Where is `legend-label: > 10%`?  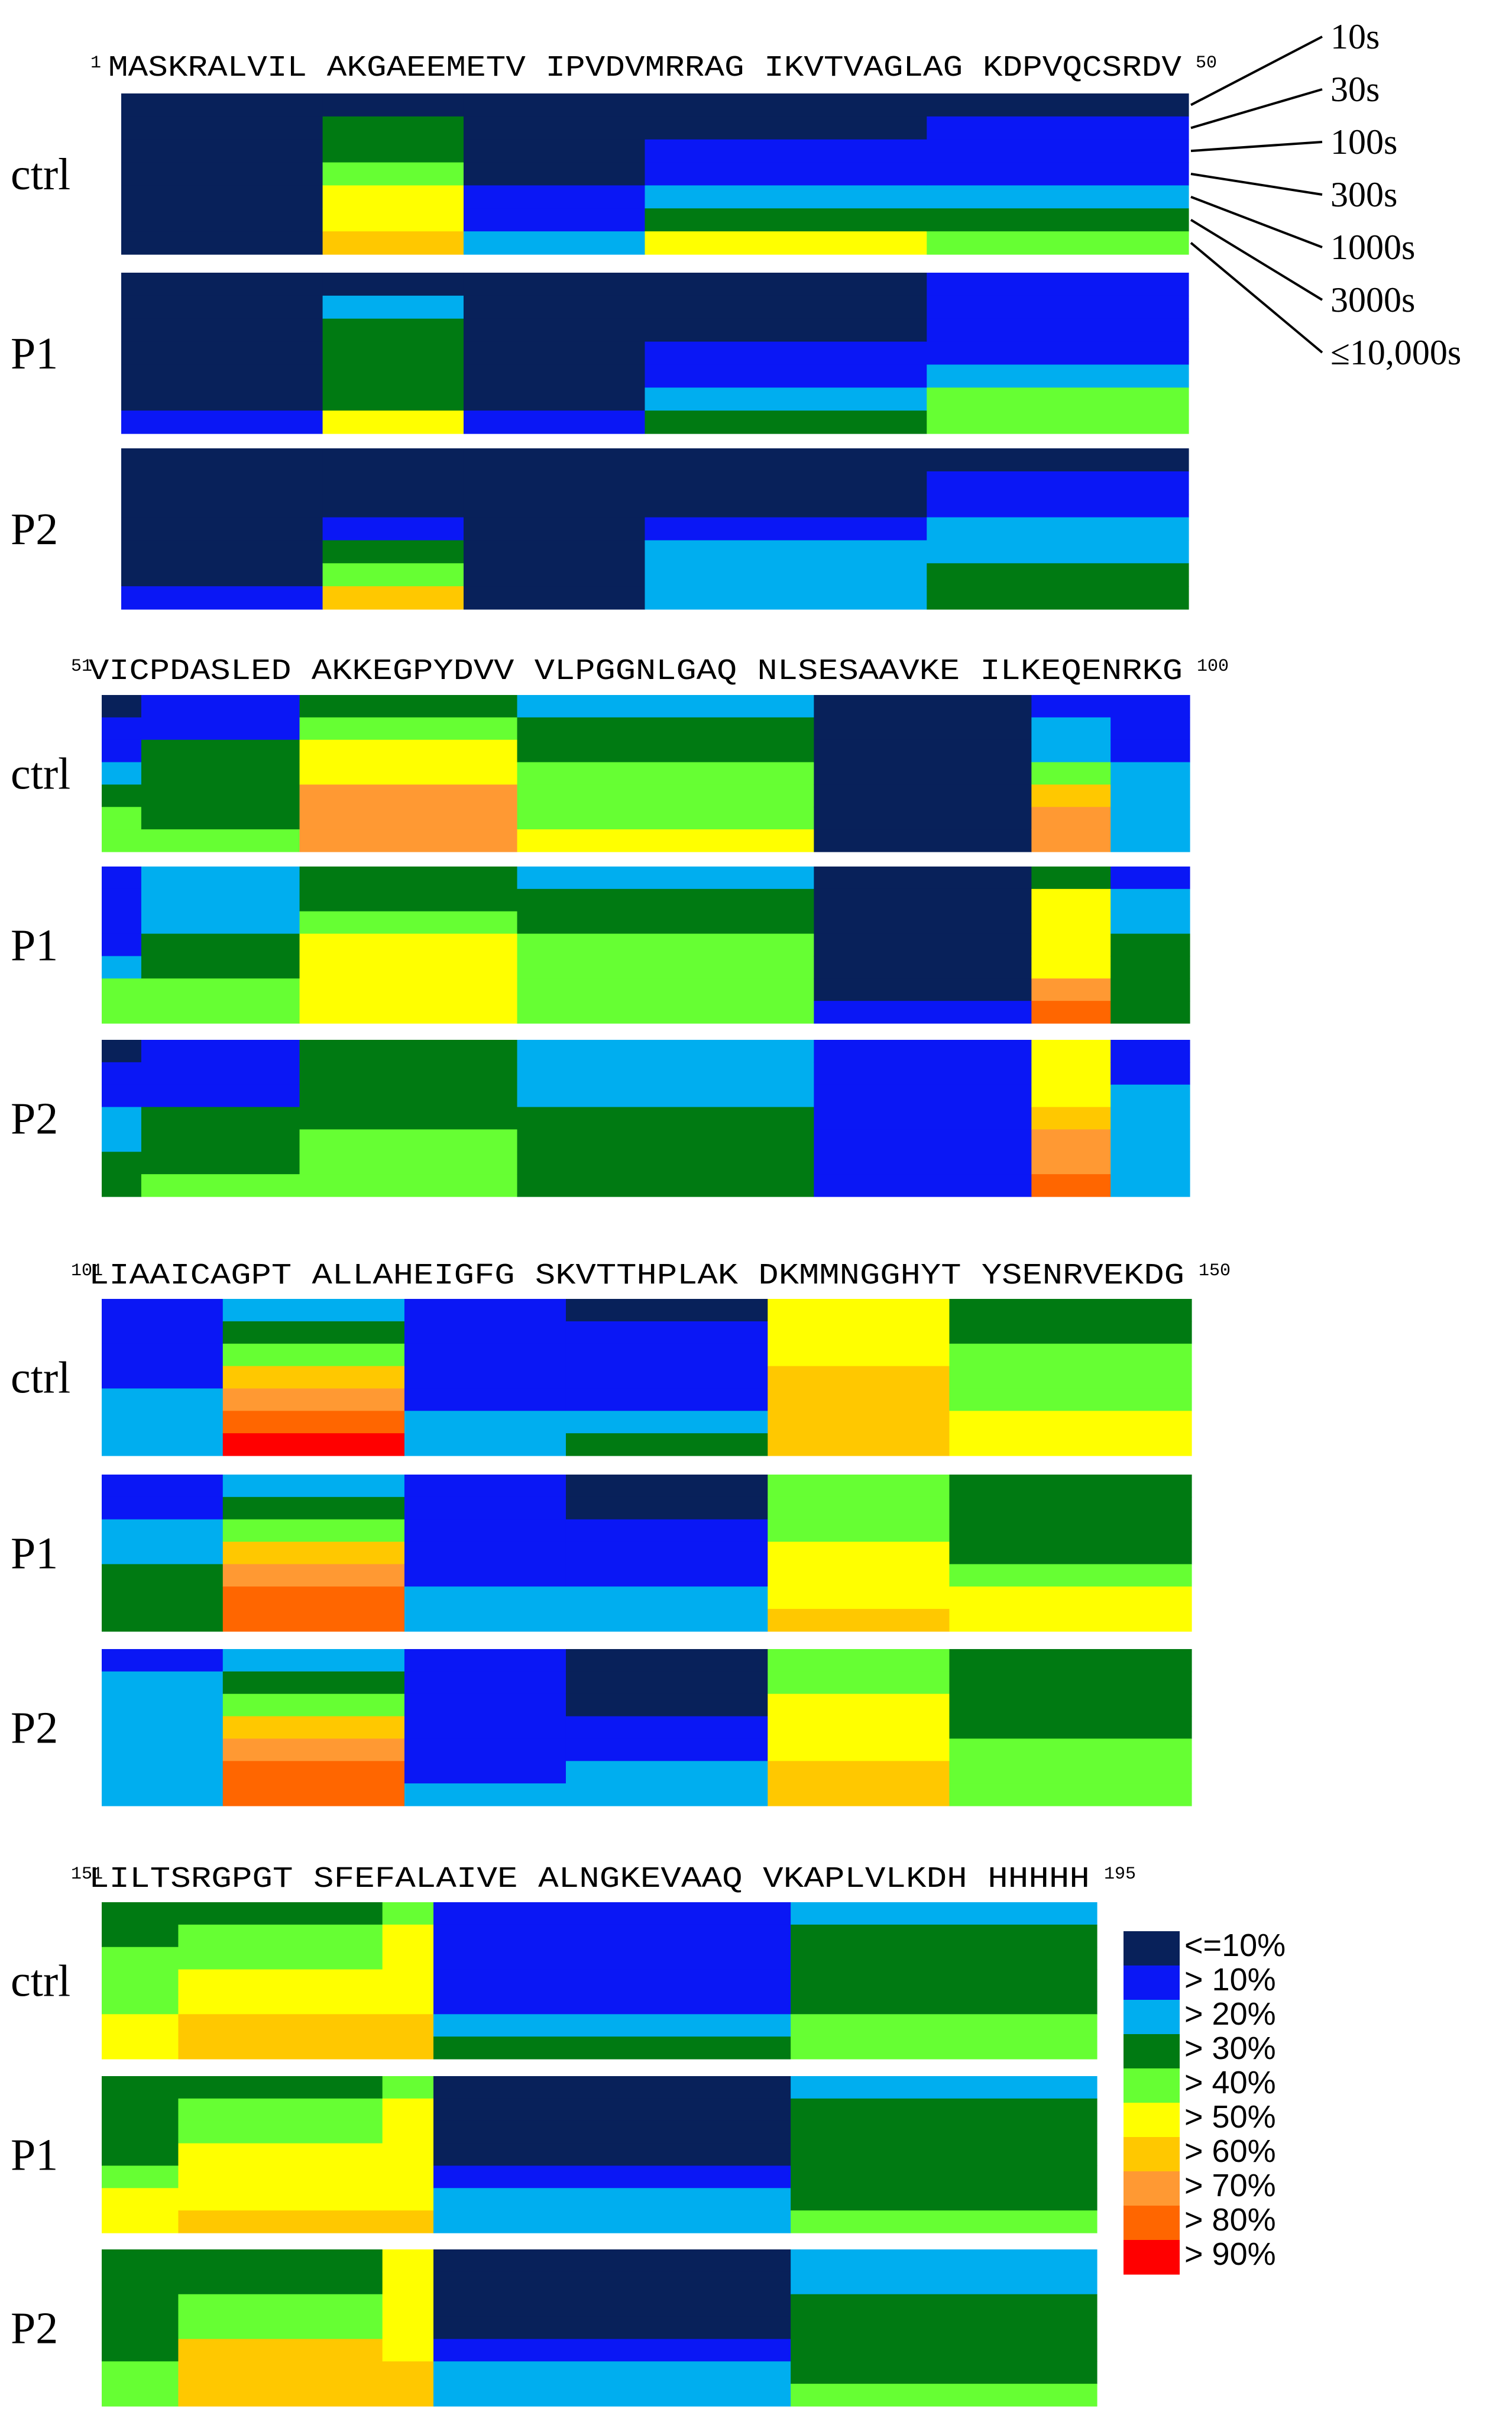
legend-label: > 10% is located at coordinates (1230, 1979).